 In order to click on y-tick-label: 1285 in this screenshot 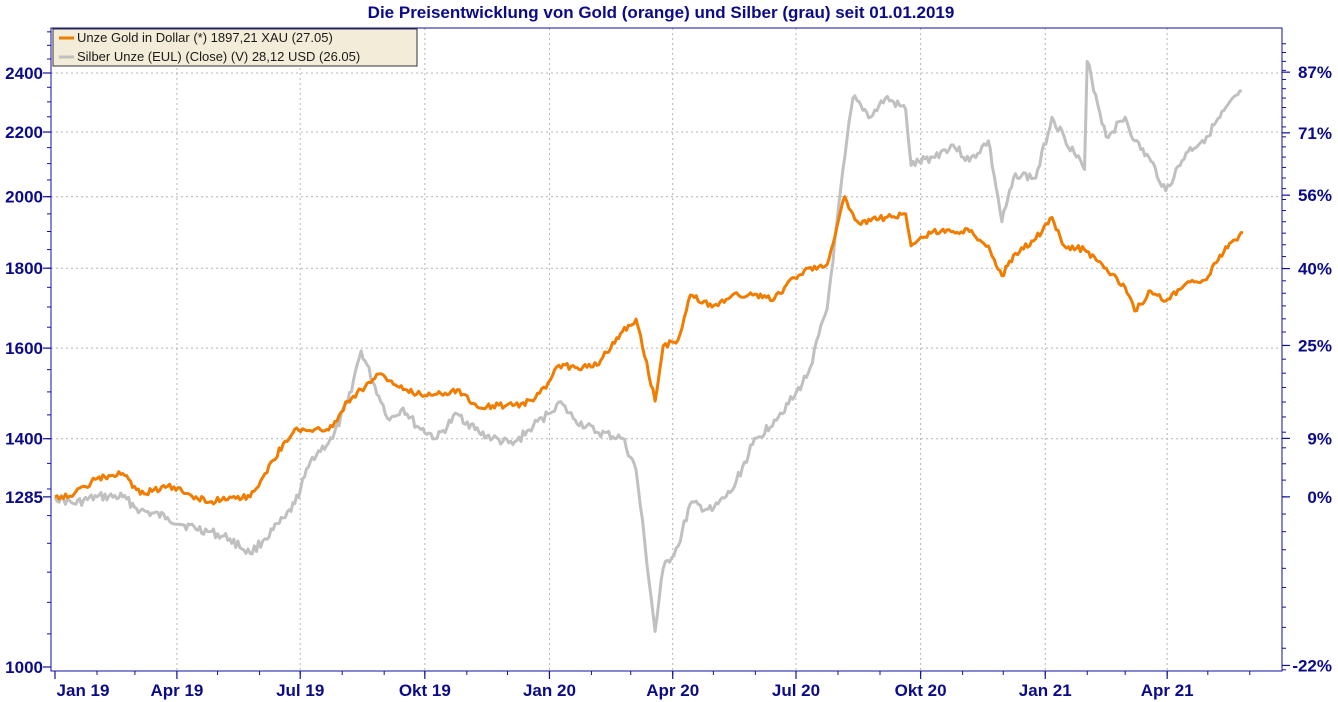, I will do `click(24, 497)`.